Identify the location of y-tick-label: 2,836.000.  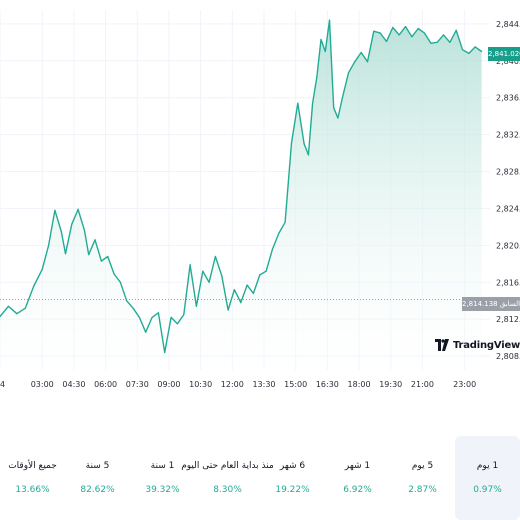
(508, 98).